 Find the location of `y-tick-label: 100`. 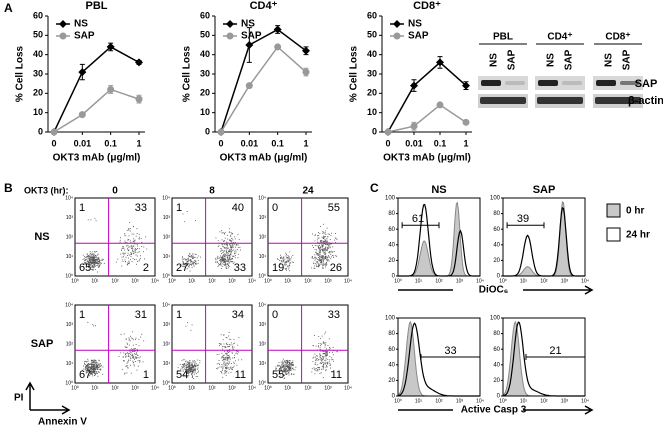

y-tick-label: 100 is located at coordinates (495, 199).